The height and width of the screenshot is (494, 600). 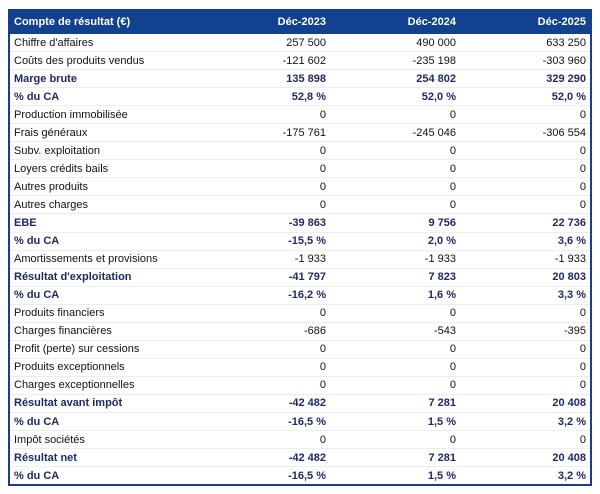 What do you see at coordinates (442, 222) in the screenshot?
I see `row-value: 9 756` at bounding box center [442, 222].